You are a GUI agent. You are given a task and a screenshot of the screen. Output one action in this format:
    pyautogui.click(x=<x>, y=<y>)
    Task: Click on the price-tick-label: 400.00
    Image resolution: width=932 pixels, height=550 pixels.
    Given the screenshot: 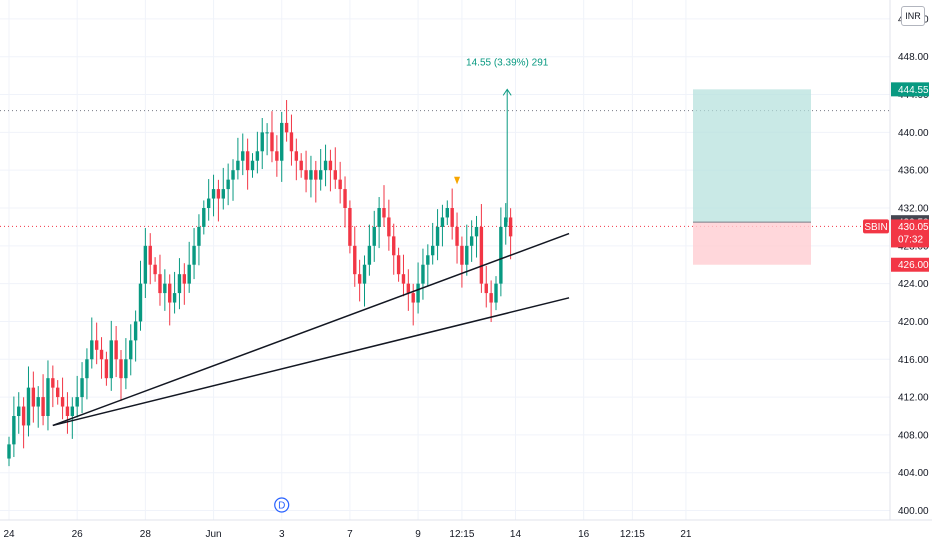 What is the action you would take?
    pyautogui.click(x=913, y=511)
    